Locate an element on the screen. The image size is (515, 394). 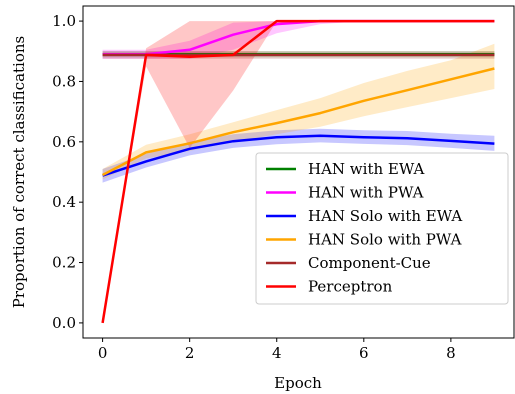
x-tick-label: 6 is located at coordinates (364, 353).